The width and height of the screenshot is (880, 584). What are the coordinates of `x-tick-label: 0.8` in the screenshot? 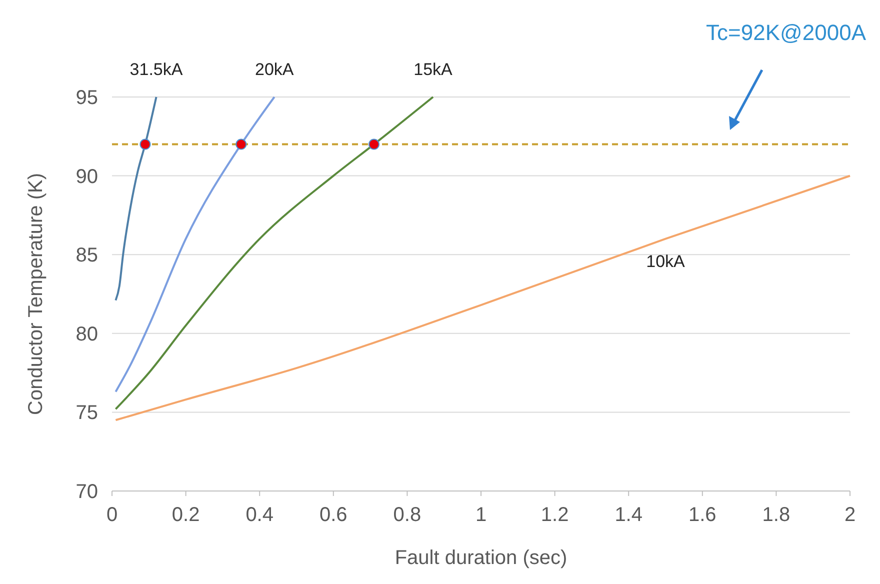 It's located at (407, 515).